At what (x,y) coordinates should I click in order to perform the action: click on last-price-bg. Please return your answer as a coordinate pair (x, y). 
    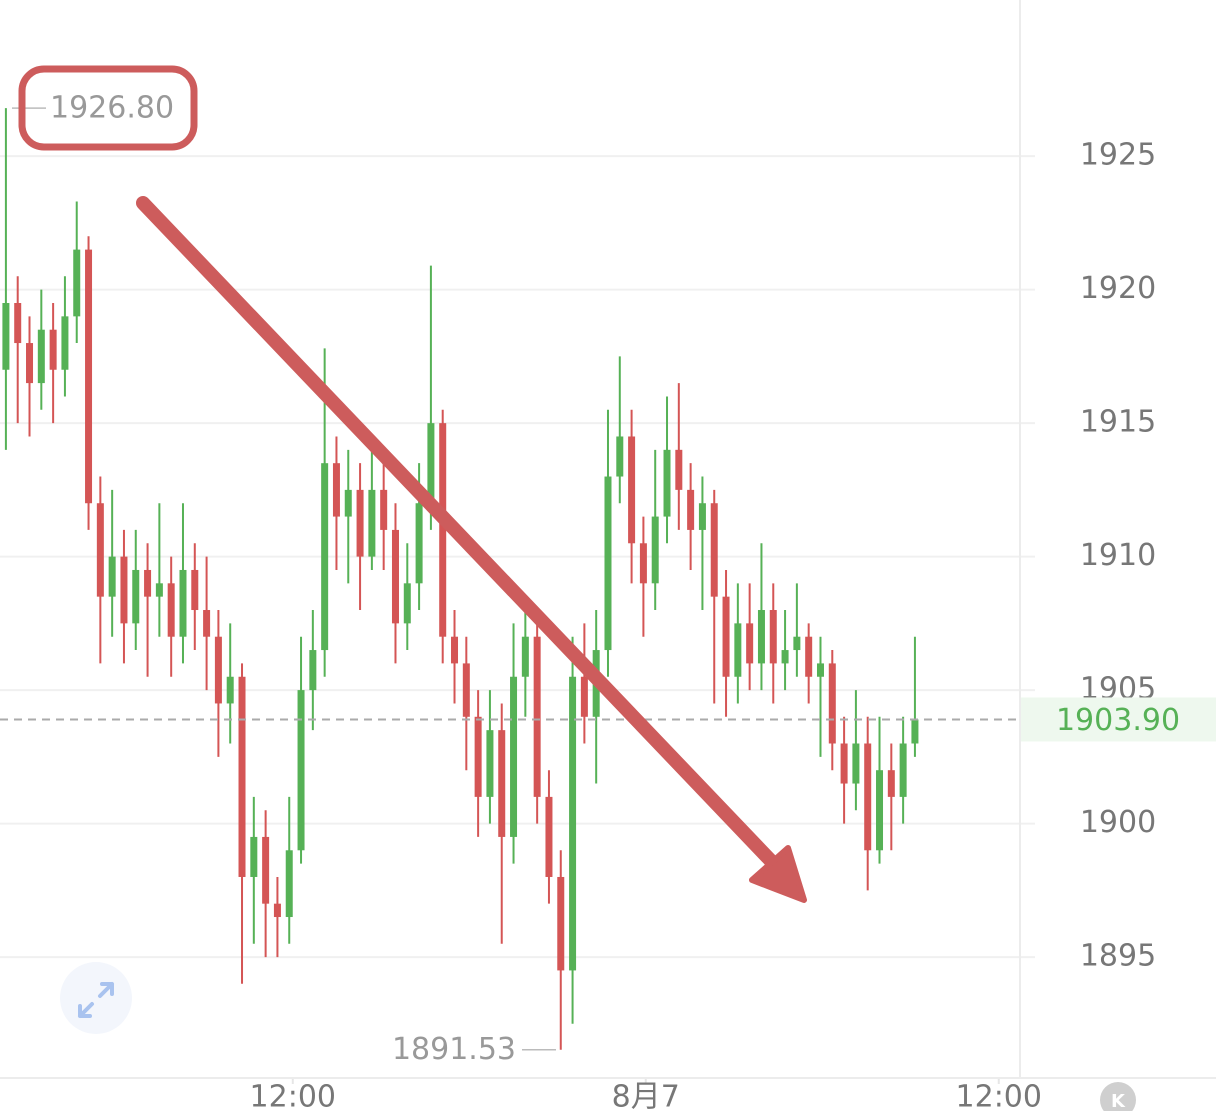
    Looking at the image, I should click on (1118, 719).